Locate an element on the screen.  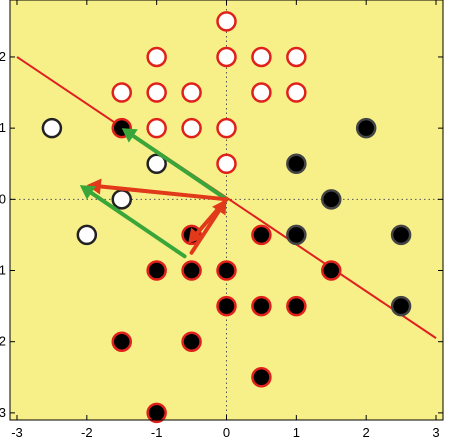
y-tick-label: -1 is located at coordinates (3, 270).